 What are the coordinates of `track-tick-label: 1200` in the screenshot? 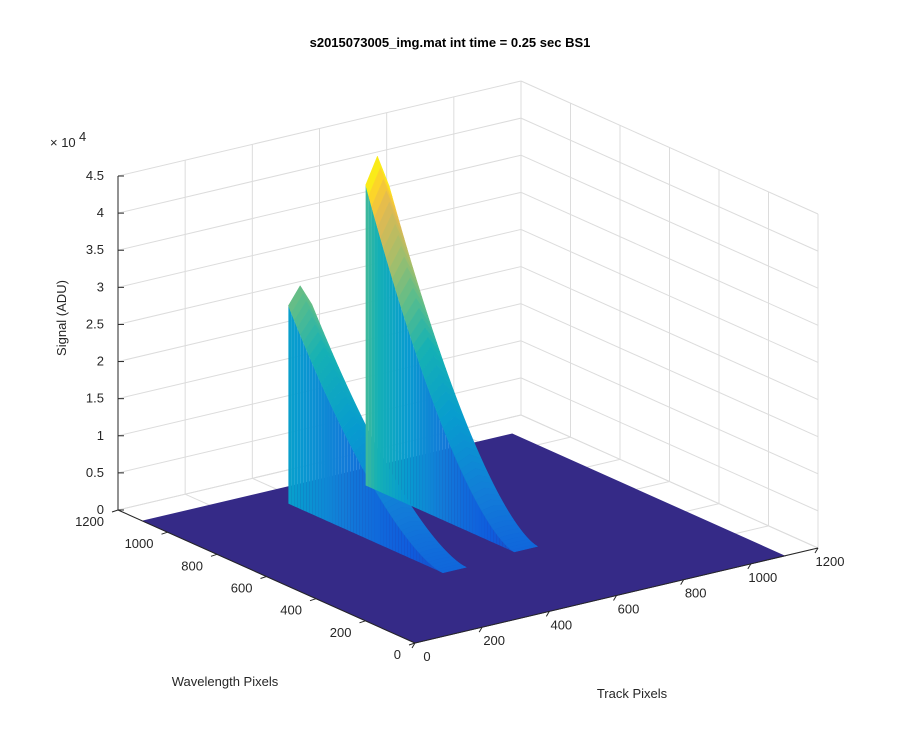 It's located at (830, 561).